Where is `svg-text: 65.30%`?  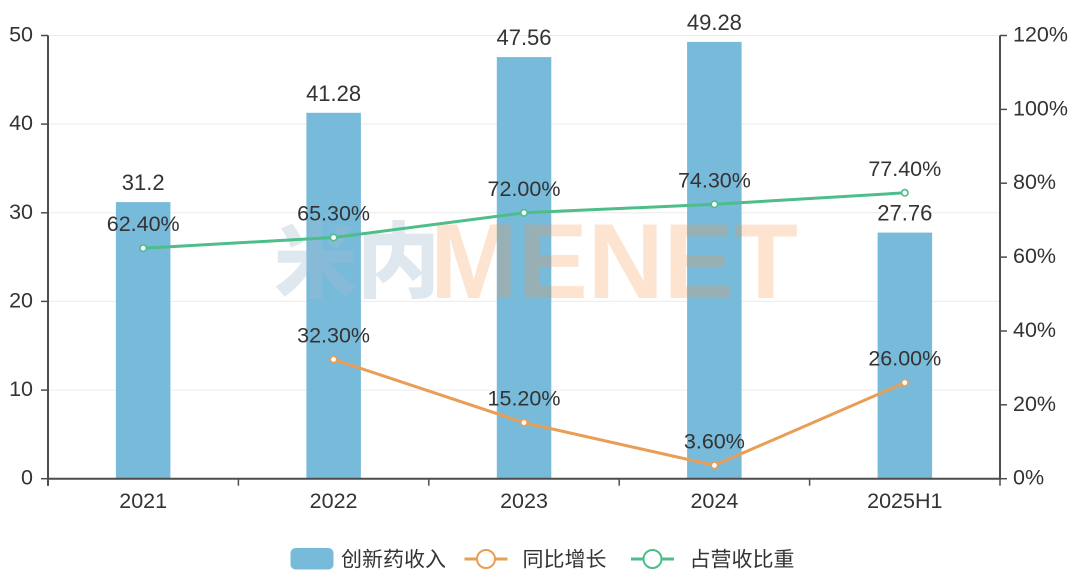 svg-text: 65.30% is located at coordinates (333, 214).